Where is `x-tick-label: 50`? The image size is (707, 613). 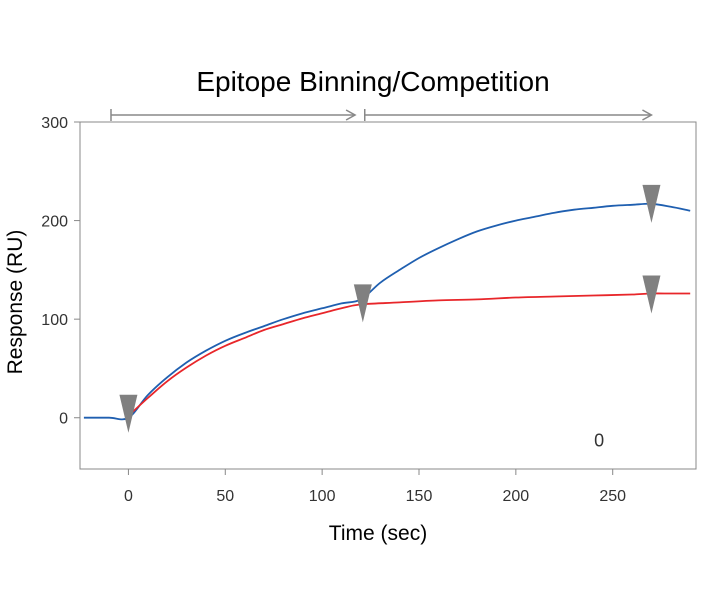 x-tick-label: 50 is located at coordinates (225, 496).